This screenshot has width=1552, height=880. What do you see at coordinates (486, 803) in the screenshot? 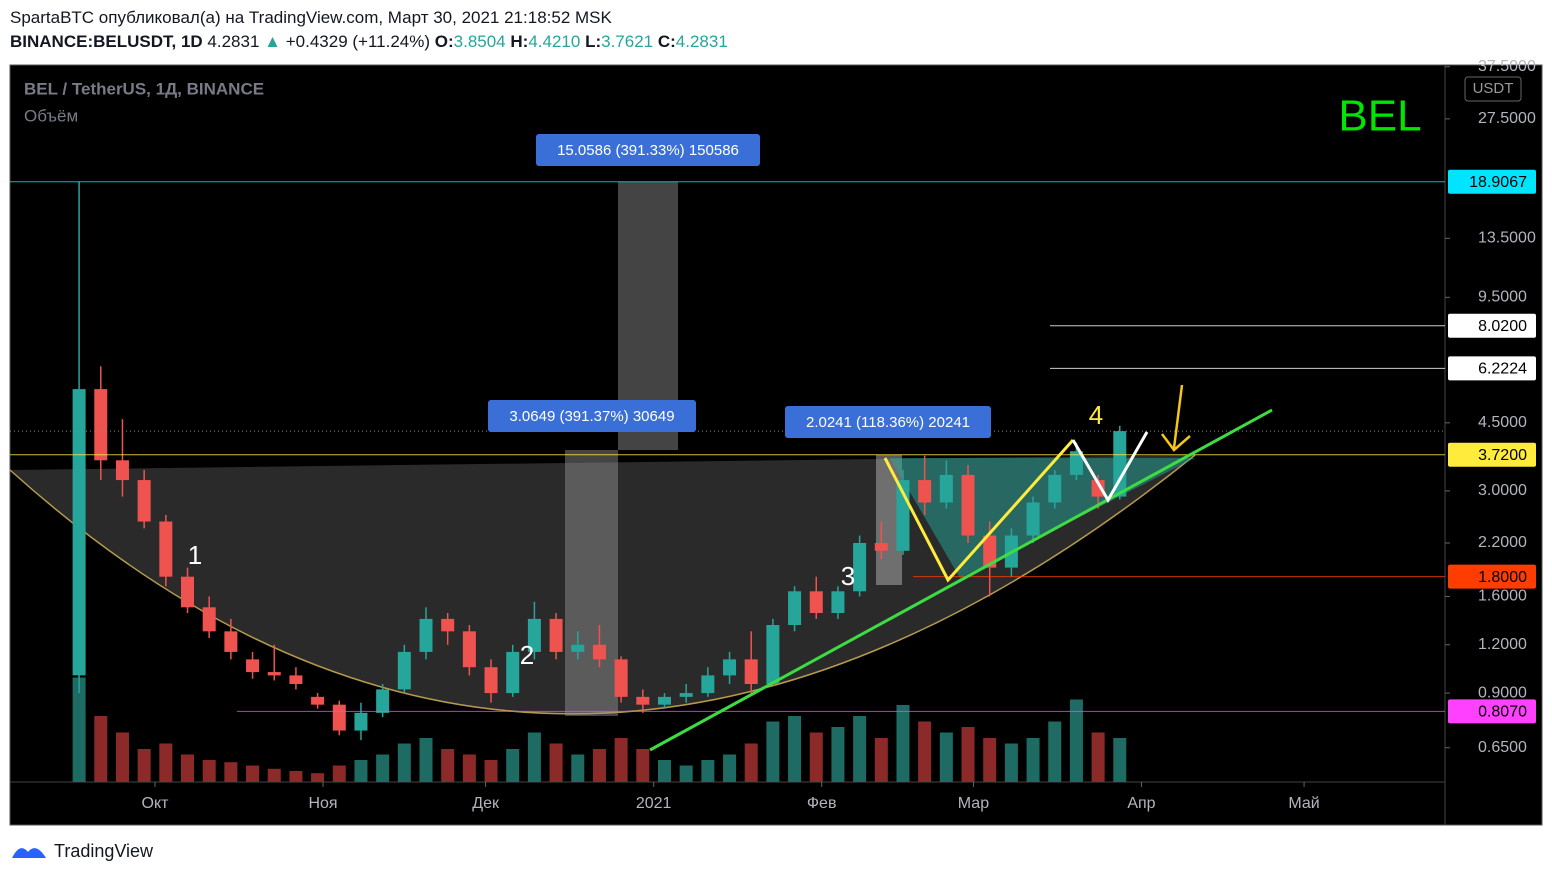
I see `x-tick-label: Дек` at bounding box center [486, 803].